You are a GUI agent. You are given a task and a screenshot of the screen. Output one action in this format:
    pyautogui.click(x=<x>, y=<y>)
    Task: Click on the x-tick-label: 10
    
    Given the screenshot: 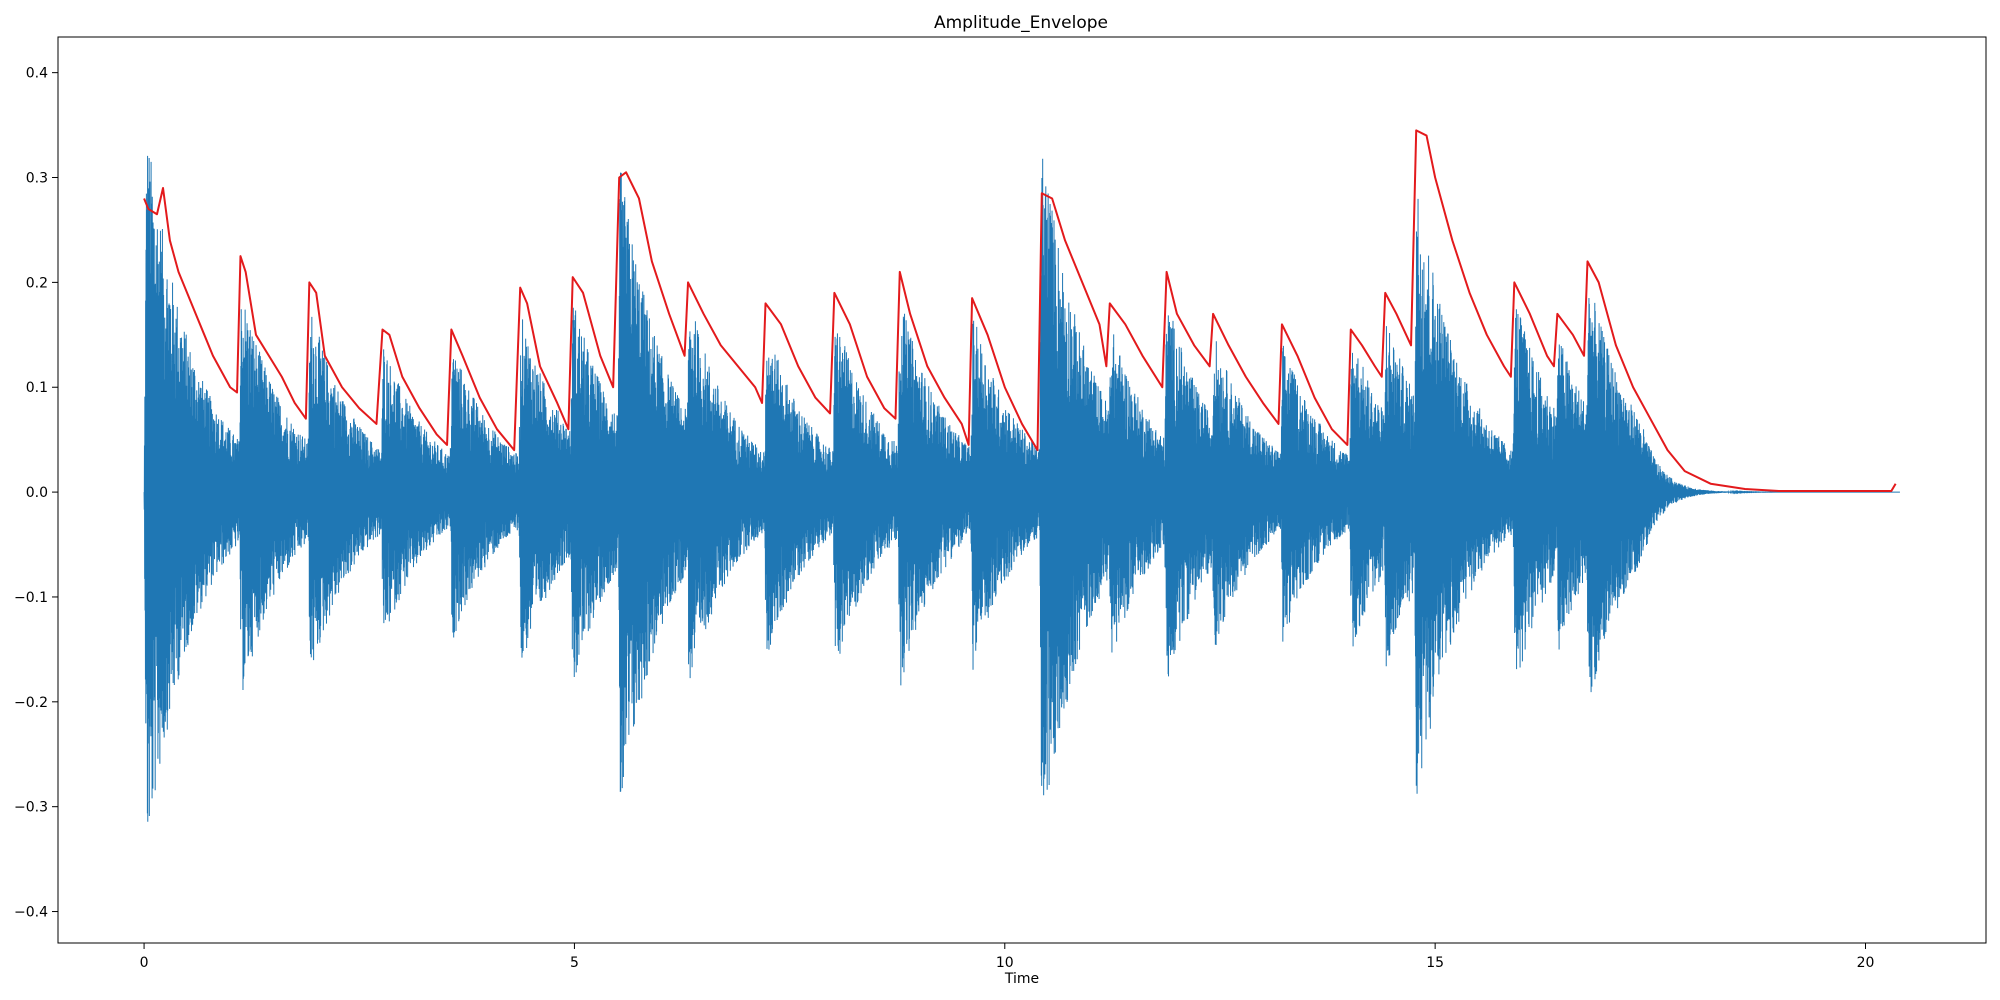 What is the action you would take?
    pyautogui.click(x=1005, y=963)
    